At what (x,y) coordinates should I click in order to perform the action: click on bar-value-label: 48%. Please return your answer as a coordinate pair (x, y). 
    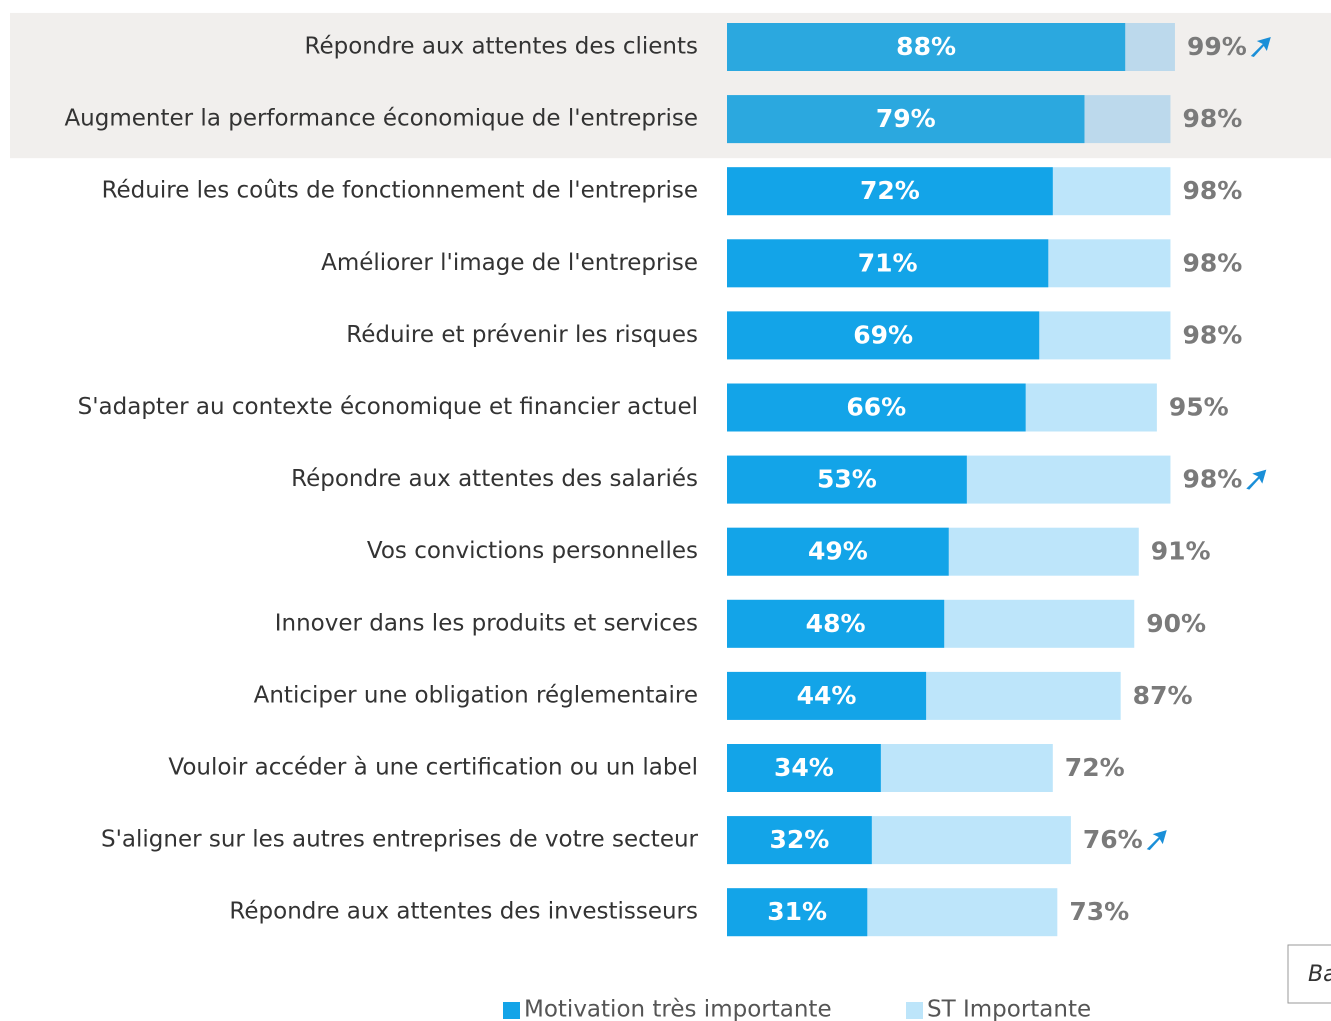
    Looking at the image, I should click on (836, 623).